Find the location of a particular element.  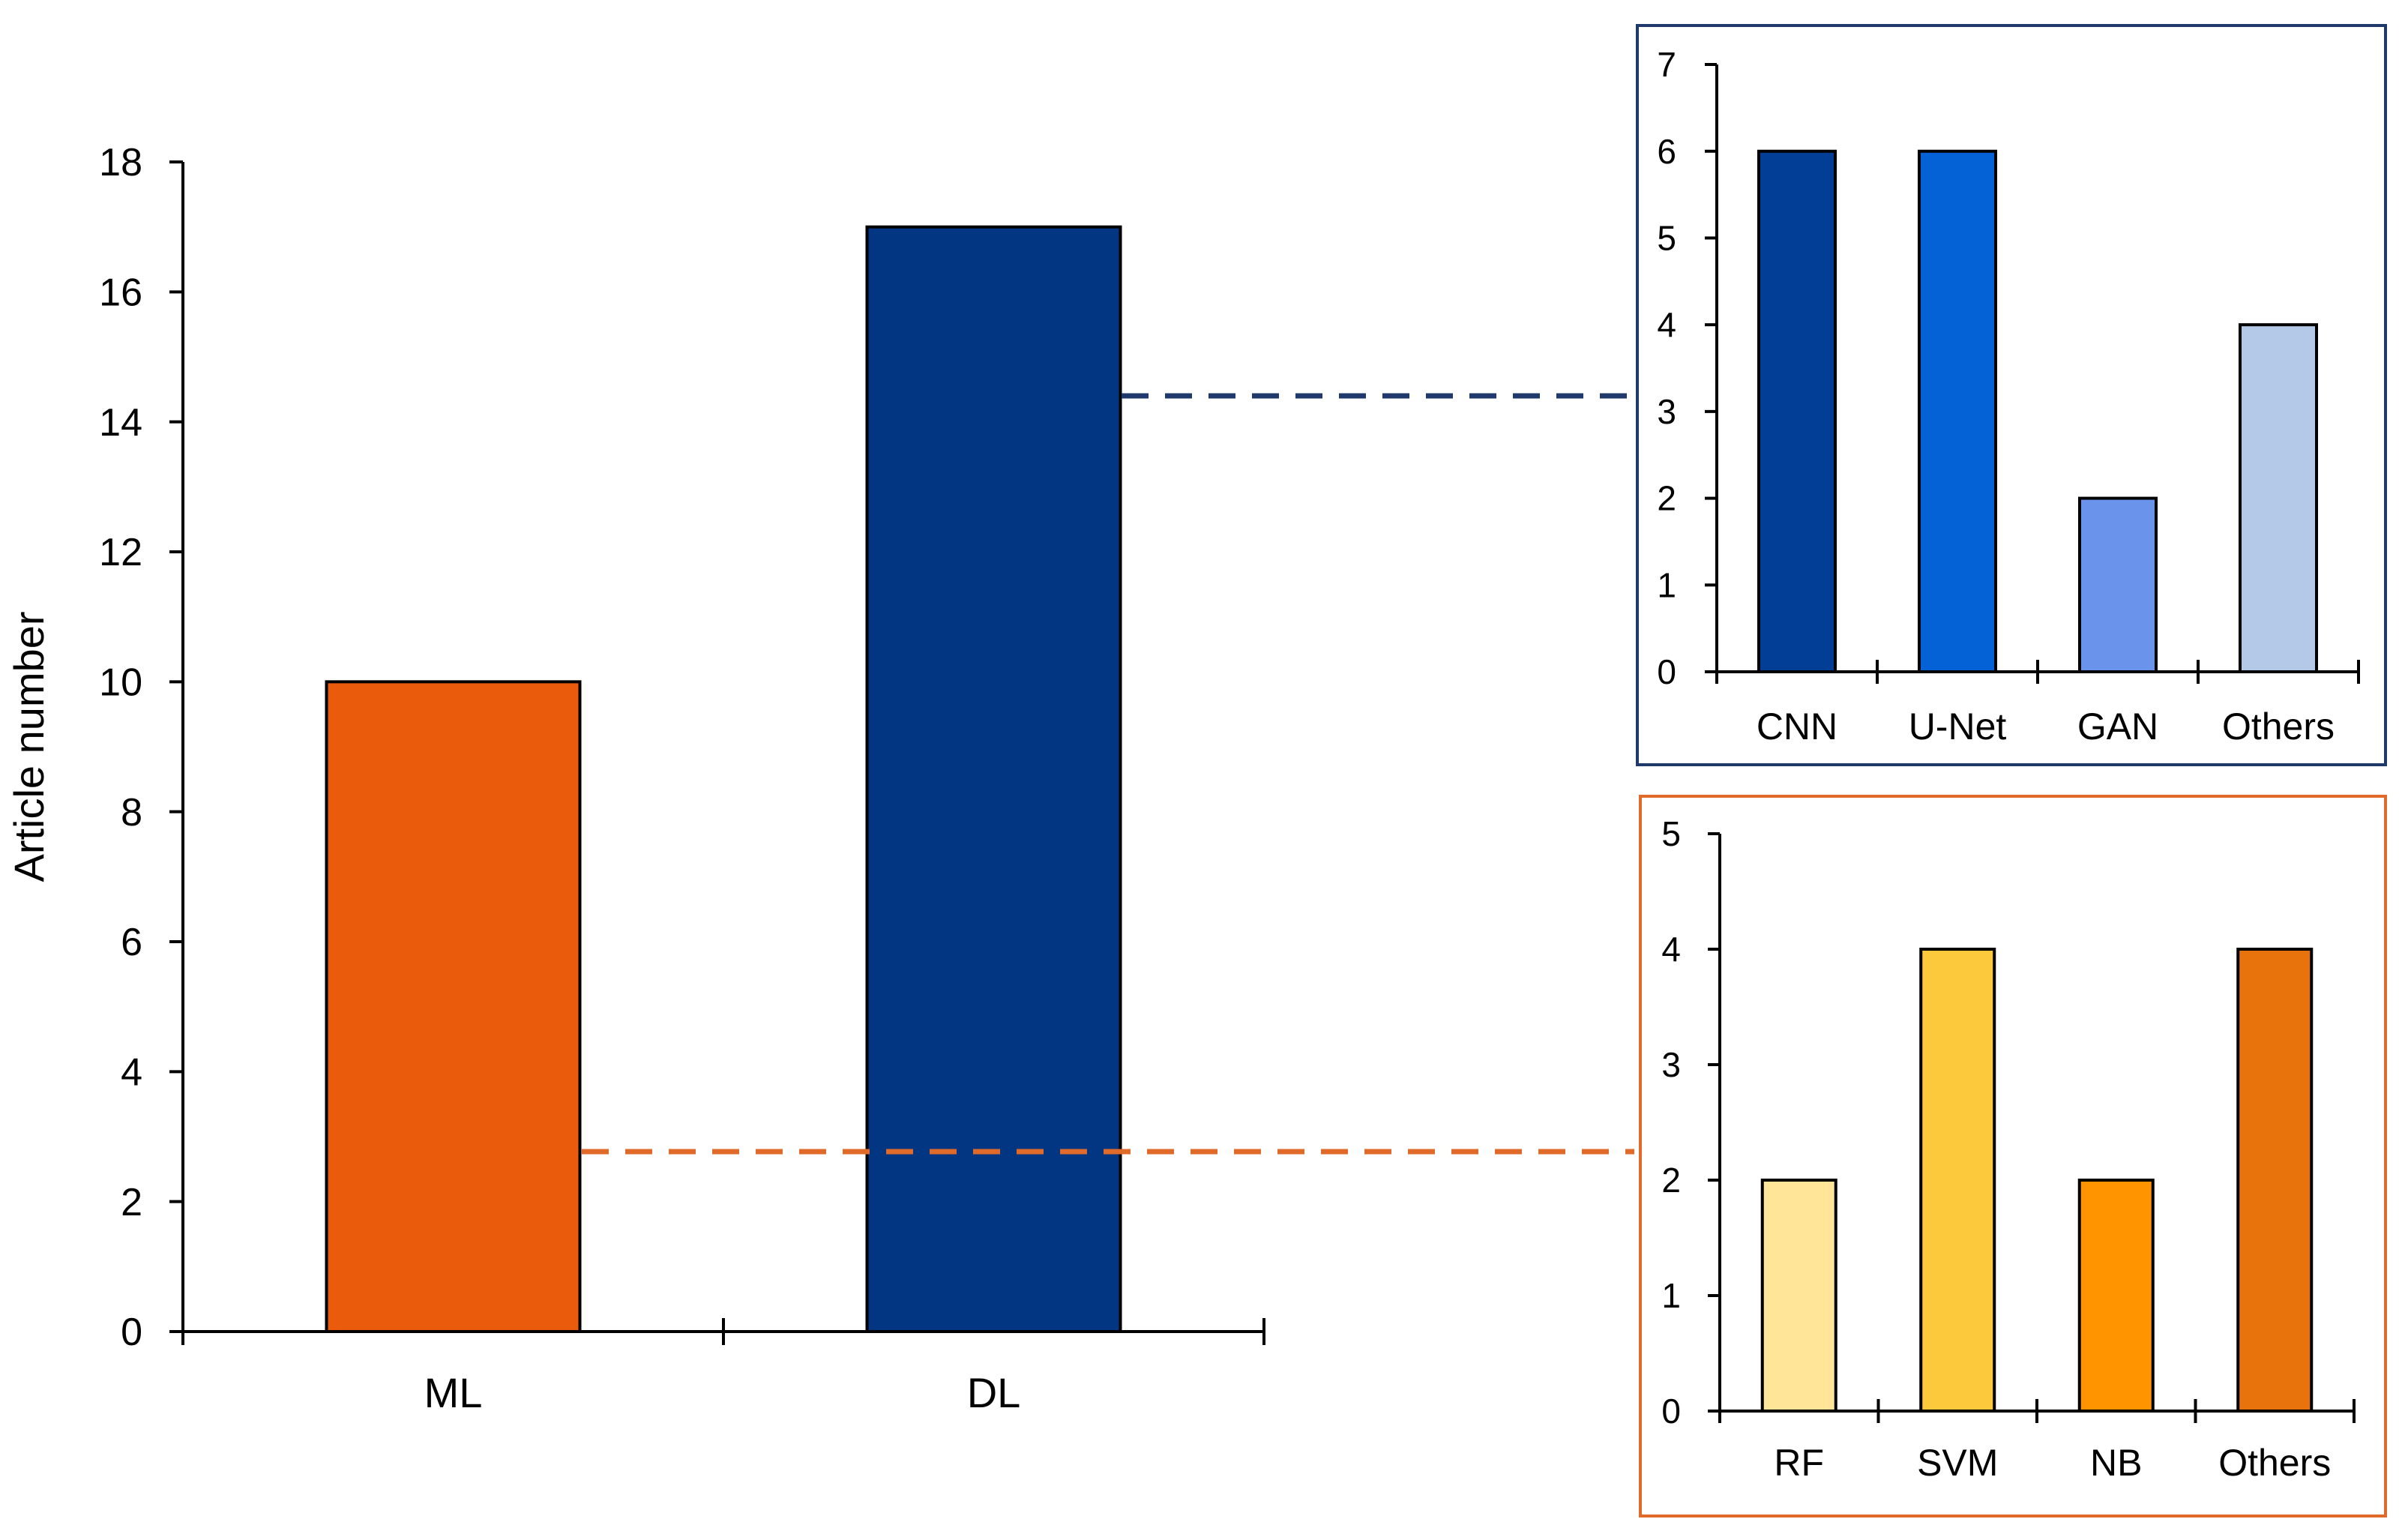

main-y-tick-label: 2 is located at coordinates (131, 1202).